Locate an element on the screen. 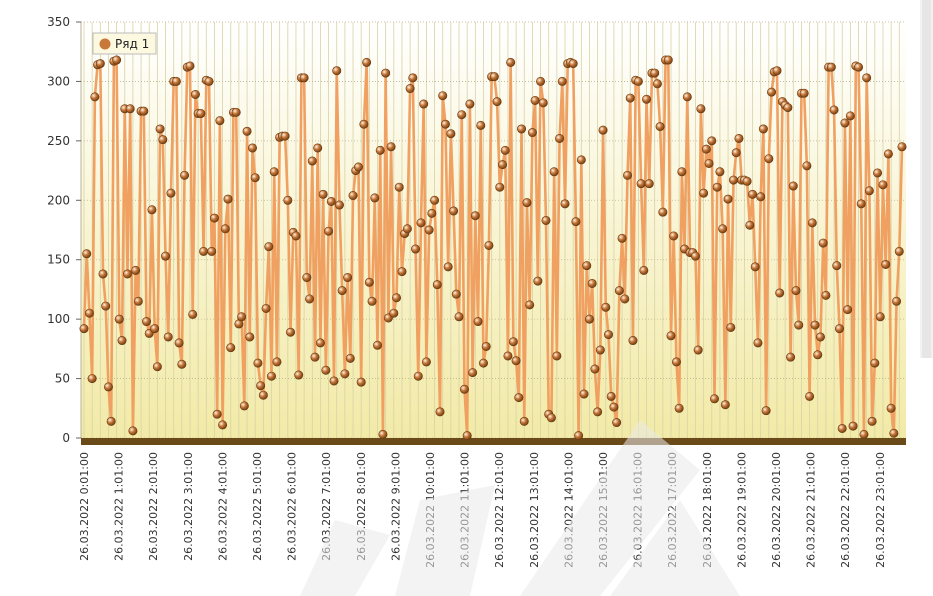  legend: Ряд 1 is located at coordinates (124, 43).